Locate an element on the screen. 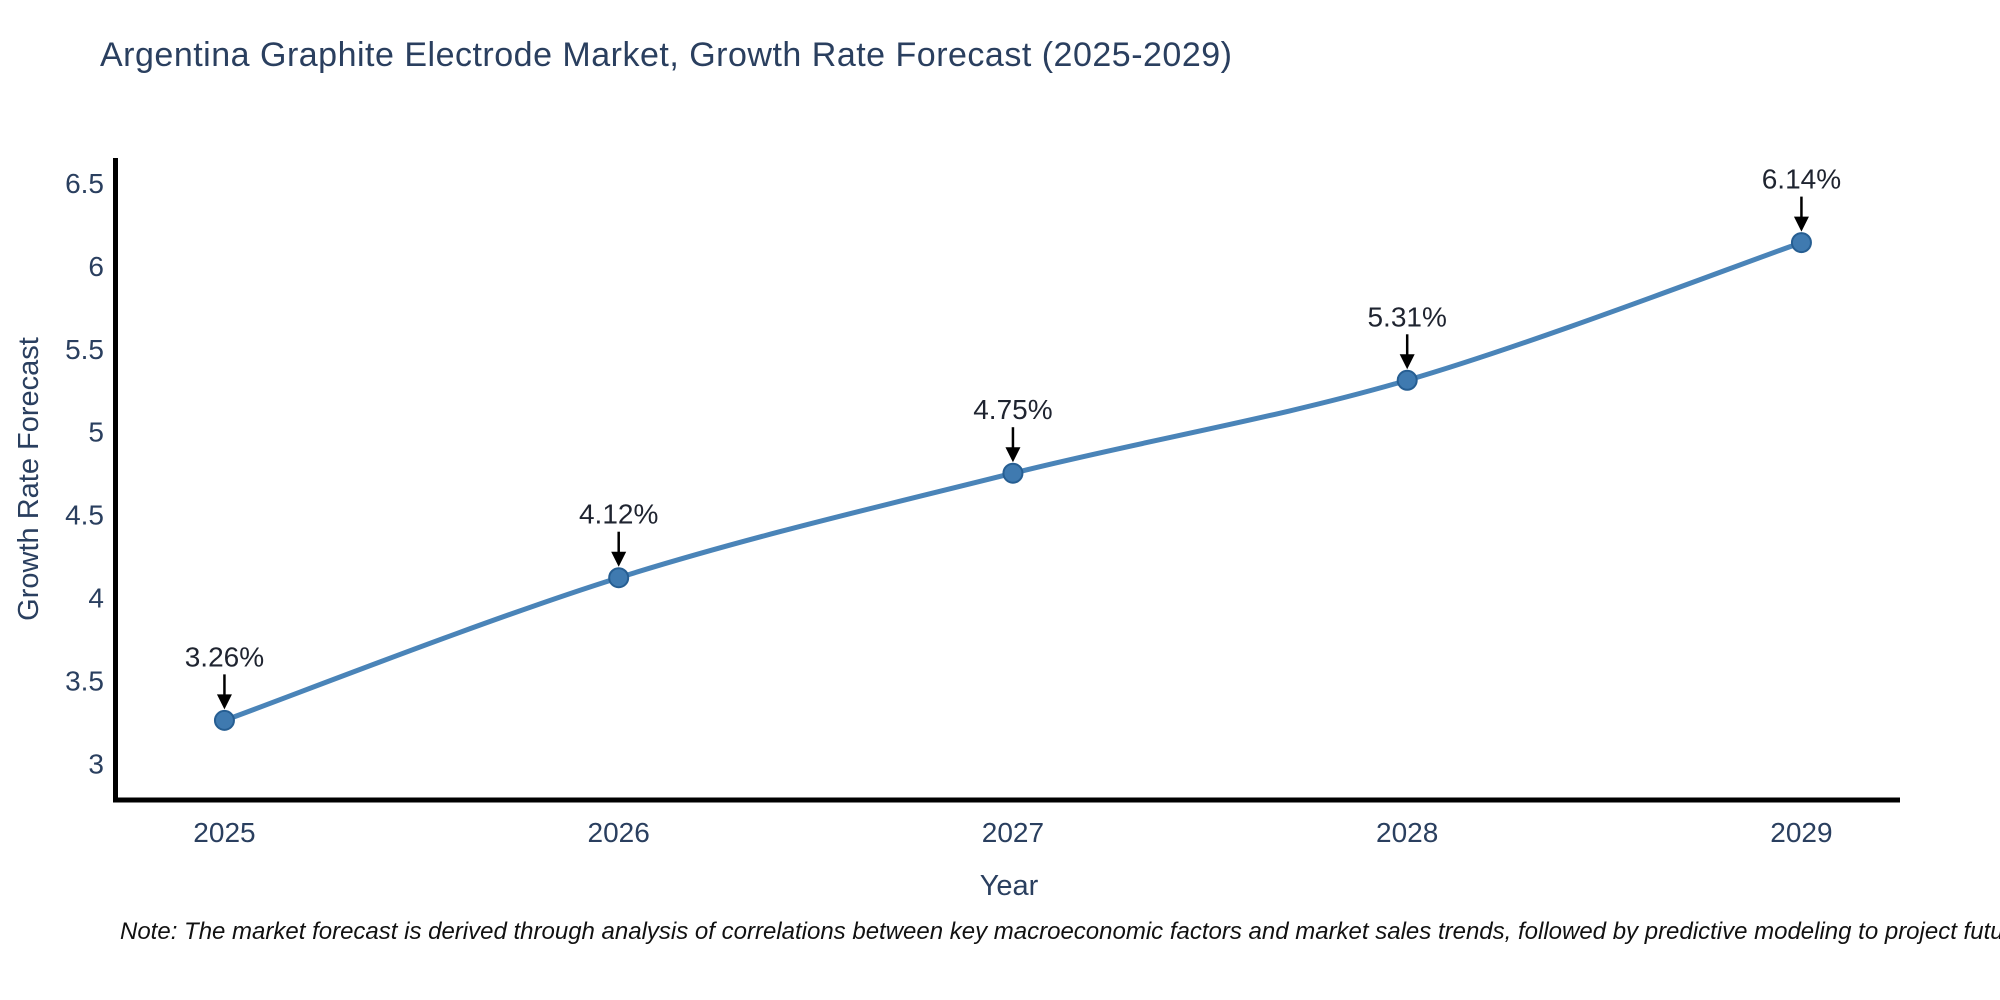 Image resolution: width=2000 pixels, height=1000 pixels. x-tick-labels: 2025 2026 2027 2028 2029 is located at coordinates (1012, 832).